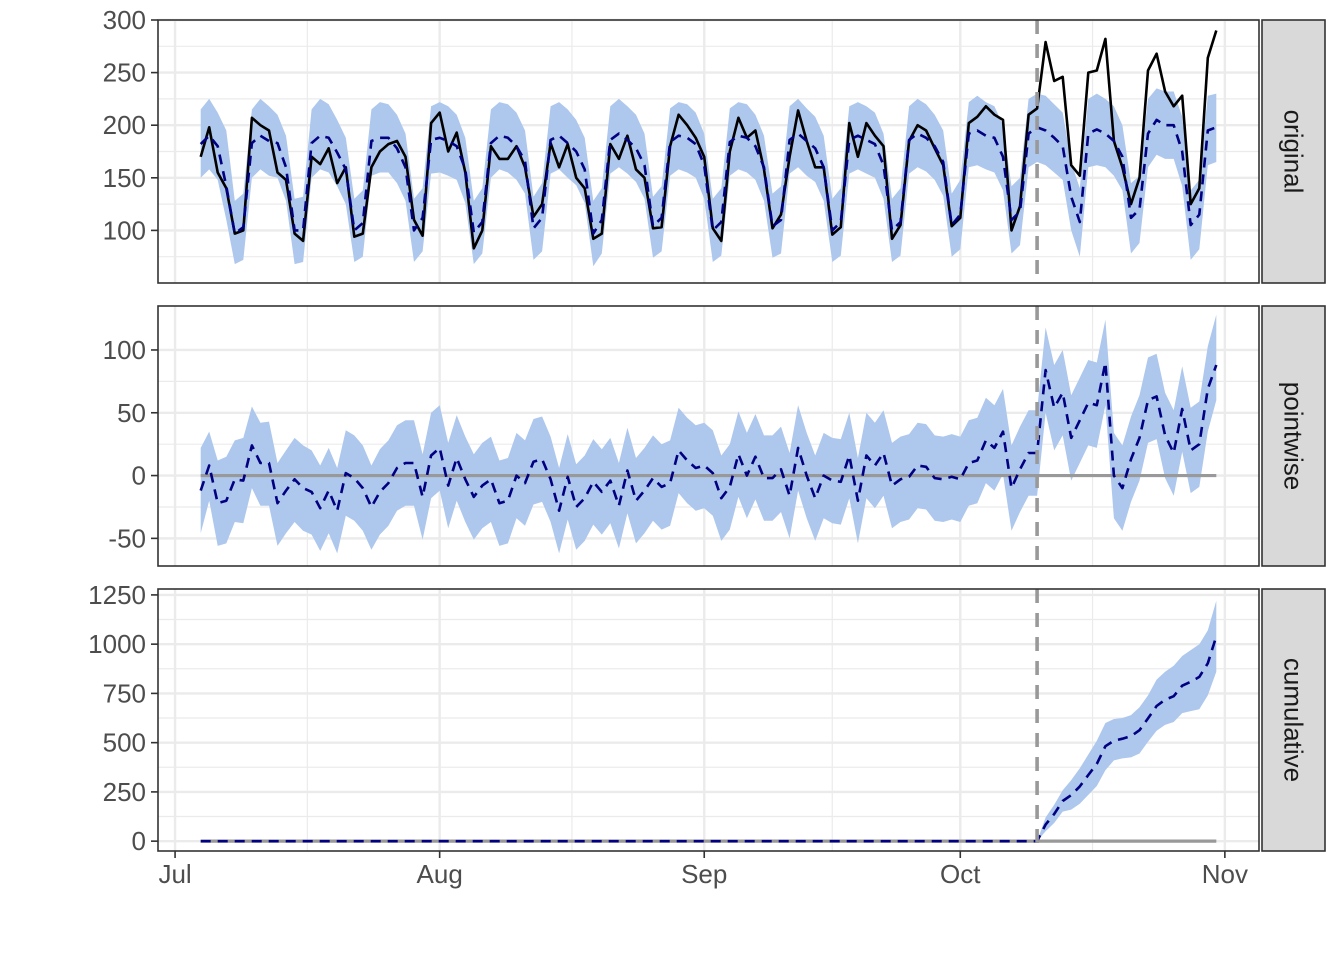  What do you see at coordinates (124, 743) in the screenshot?
I see `y-tick-label: 500` at bounding box center [124, 743].